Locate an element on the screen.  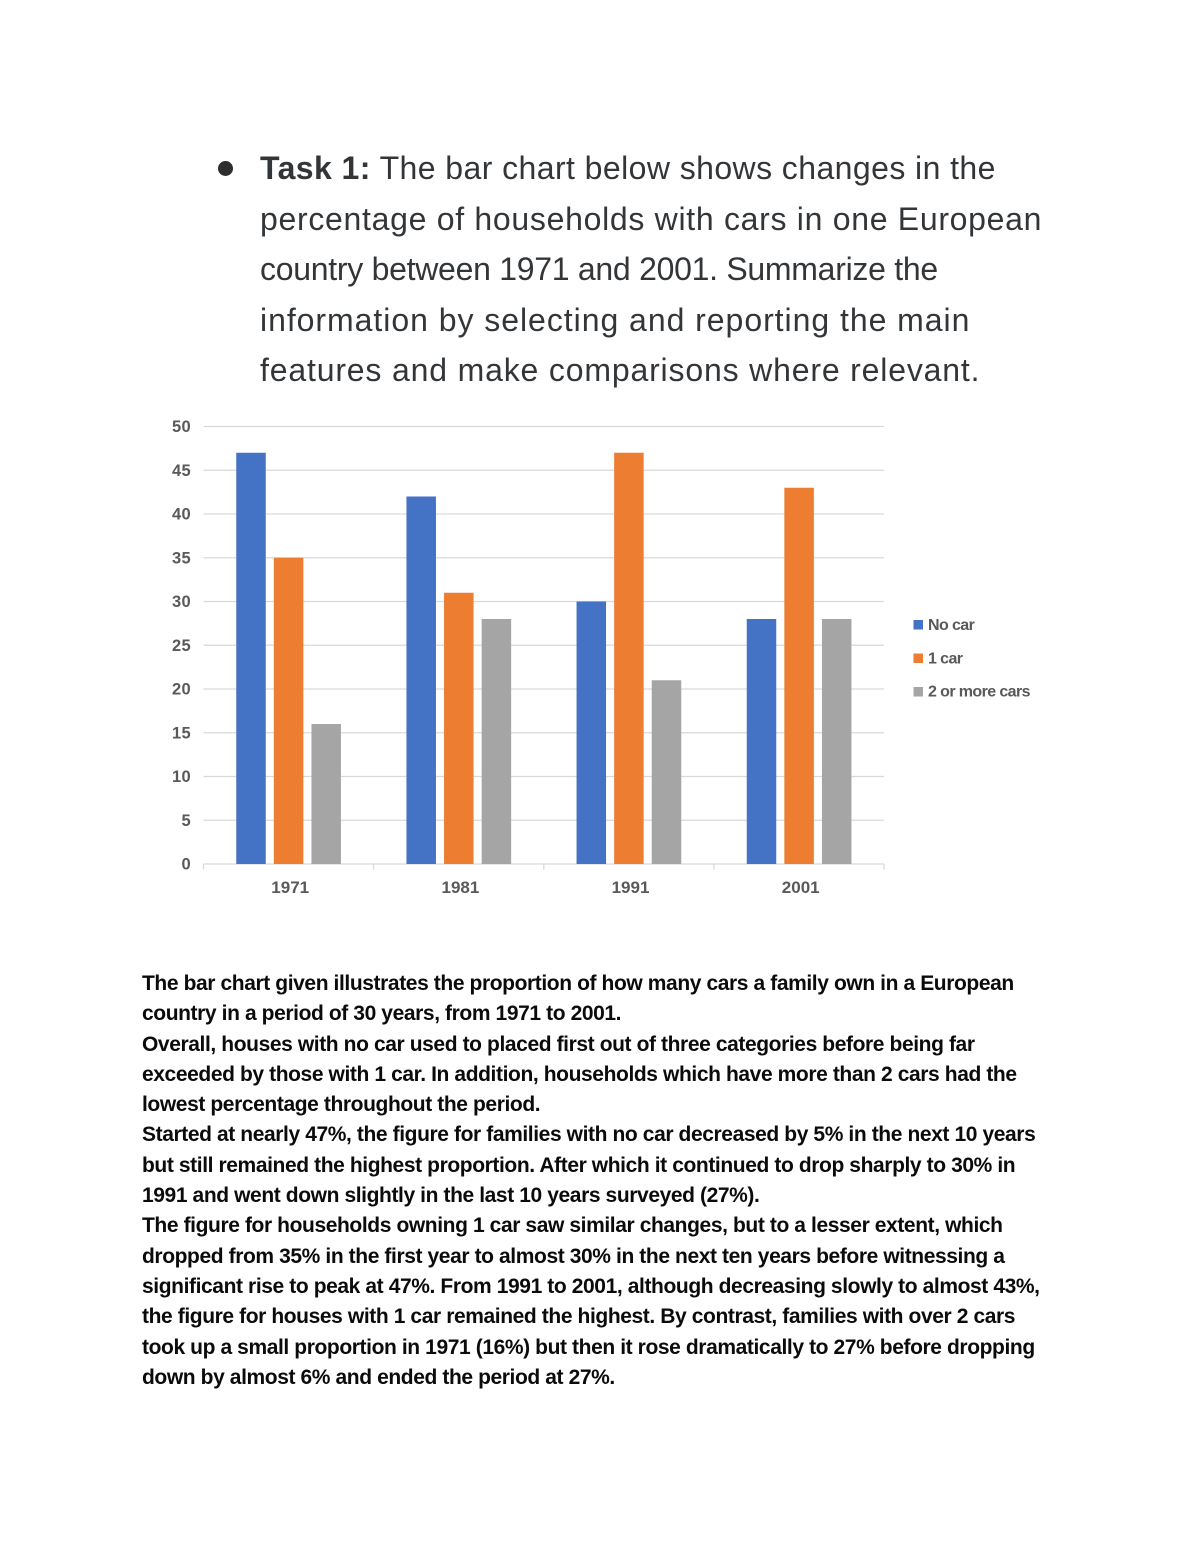
svg-text: 20 is located at coordinates (181, 690).